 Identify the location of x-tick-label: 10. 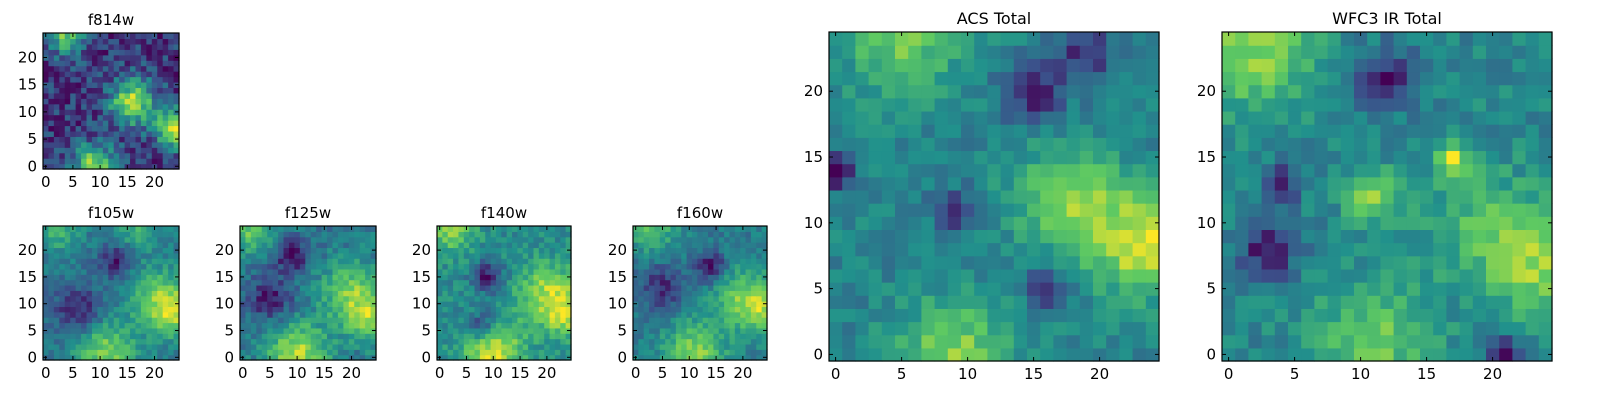
(100, 182).